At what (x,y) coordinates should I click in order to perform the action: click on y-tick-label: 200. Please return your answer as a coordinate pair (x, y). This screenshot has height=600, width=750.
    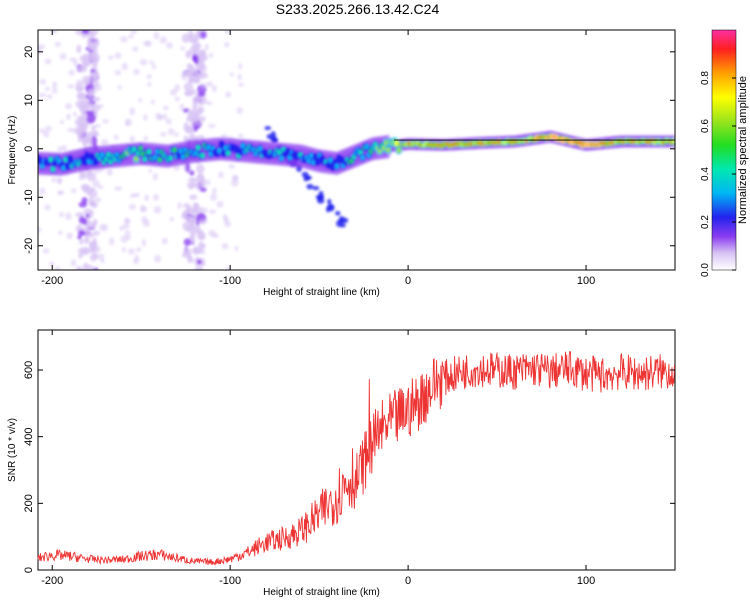
    Looking at the image, I should click on (29, 503).